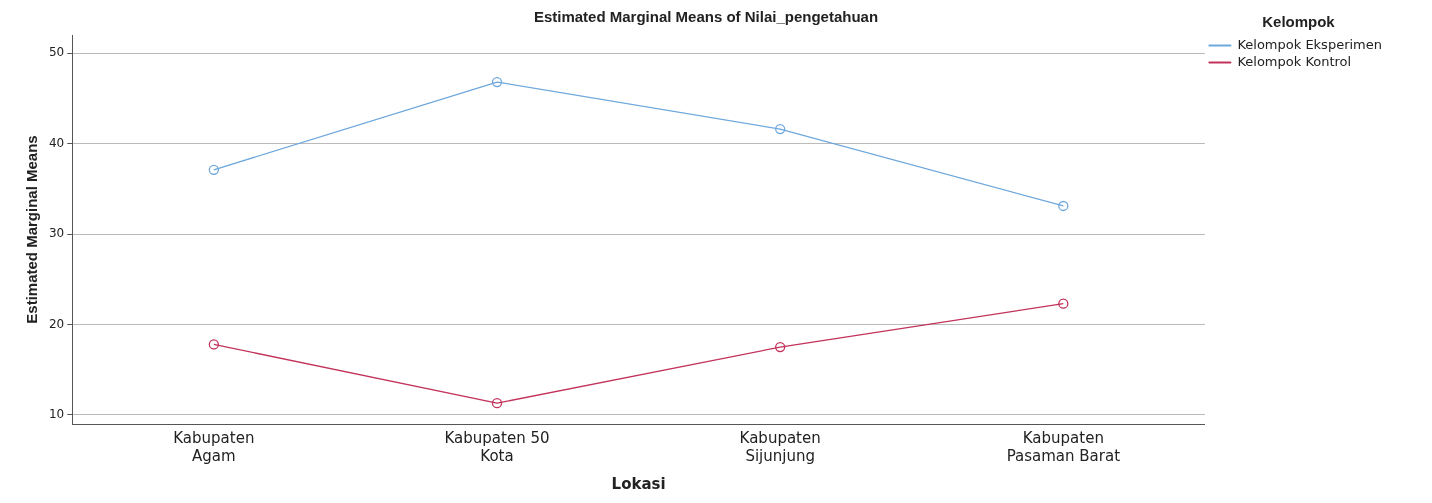  What do you see at coordinates (780, 446) in the screenshot?
I see `x-tick-label: Kabupaten Sijunjung` at bounding box center [780, 446].